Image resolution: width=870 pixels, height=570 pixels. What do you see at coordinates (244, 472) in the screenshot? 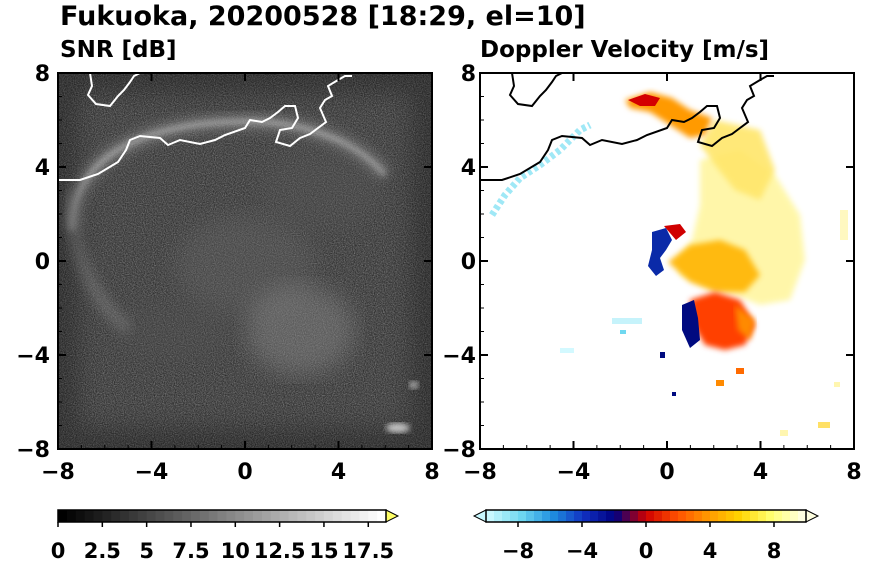
I see `x-tick-label: 0` at bounding box center [244, 472].